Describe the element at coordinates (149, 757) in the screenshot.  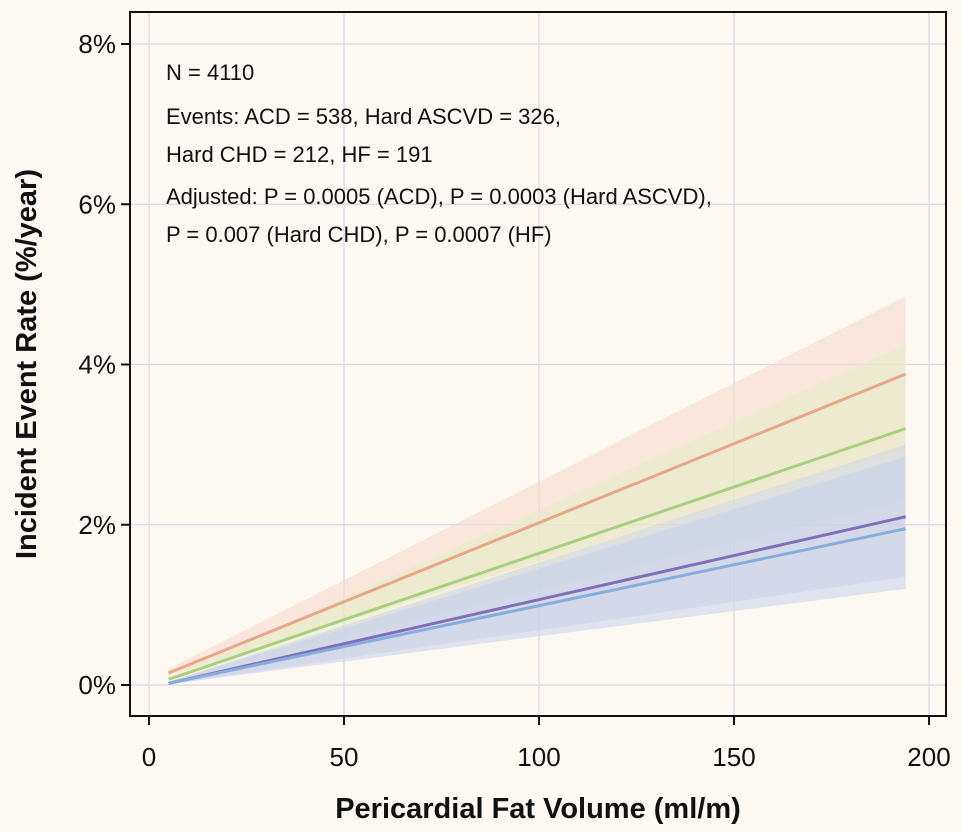
I see `x-tick-label: 0` at that location.